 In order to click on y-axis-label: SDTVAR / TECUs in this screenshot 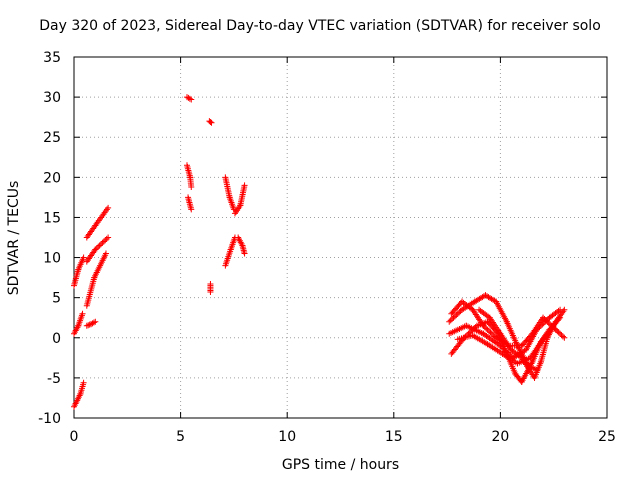, I will do `click(14, 238)`.